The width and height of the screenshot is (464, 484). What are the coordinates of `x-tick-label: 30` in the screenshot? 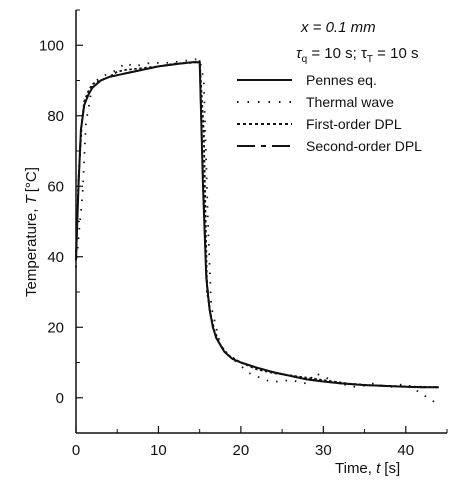 It's located at (323, 450).